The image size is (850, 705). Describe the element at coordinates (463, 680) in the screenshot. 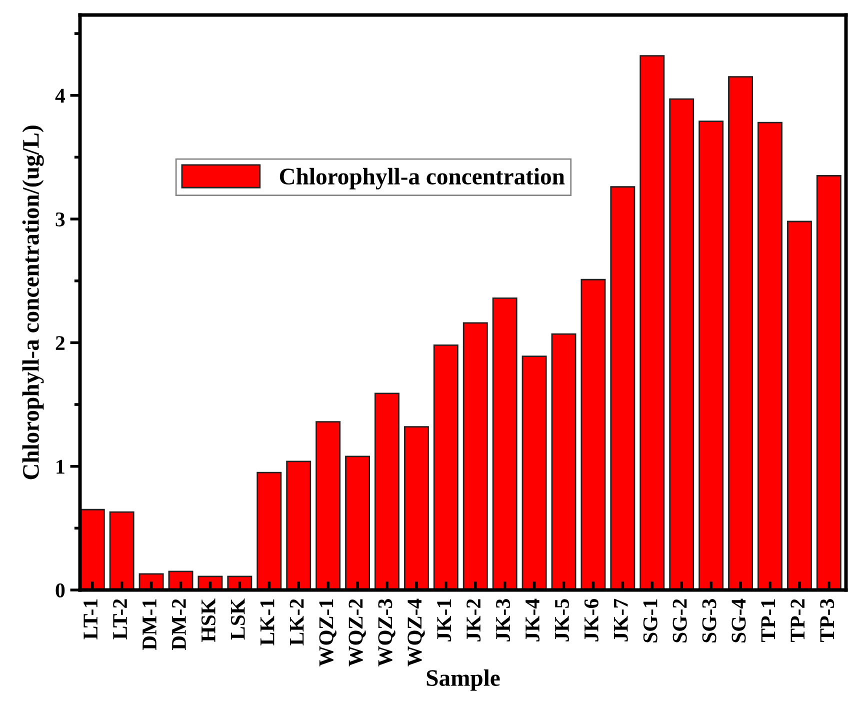

I see `x-axis-title: Sample` at that location.